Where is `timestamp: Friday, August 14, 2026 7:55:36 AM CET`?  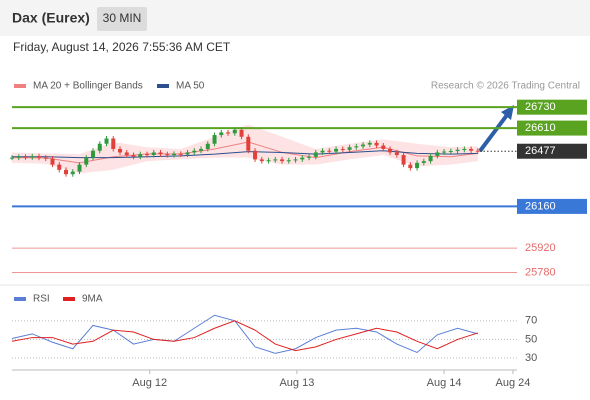
timestamp: Friday, August 14, 2026 7:55:36 AM CET is located at coordinates (122, 47).